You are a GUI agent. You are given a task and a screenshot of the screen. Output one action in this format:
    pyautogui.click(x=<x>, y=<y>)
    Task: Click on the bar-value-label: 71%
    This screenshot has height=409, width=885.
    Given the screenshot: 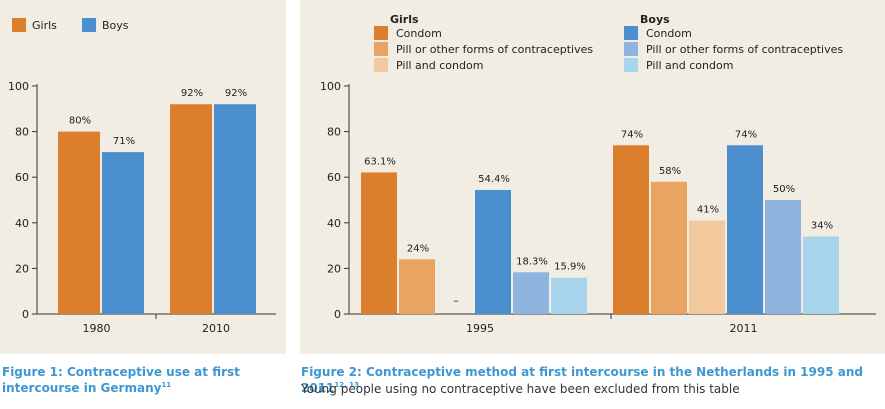 What is the action you would take?
    pyautogui.click(x=124, y=141)
    